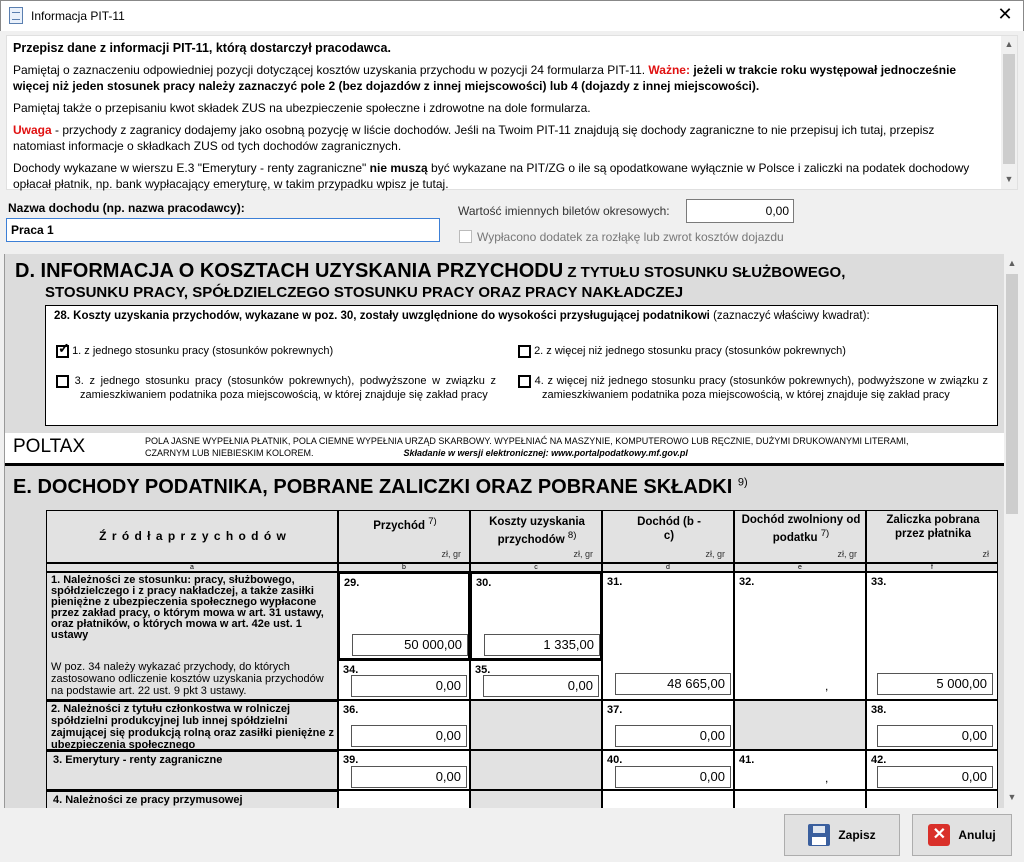 Image resolution: width=1024 pixels, height=862 pixels. Describe the element at coordinates (223, 230) in the screenshot. I see `income-name-input` at that location.